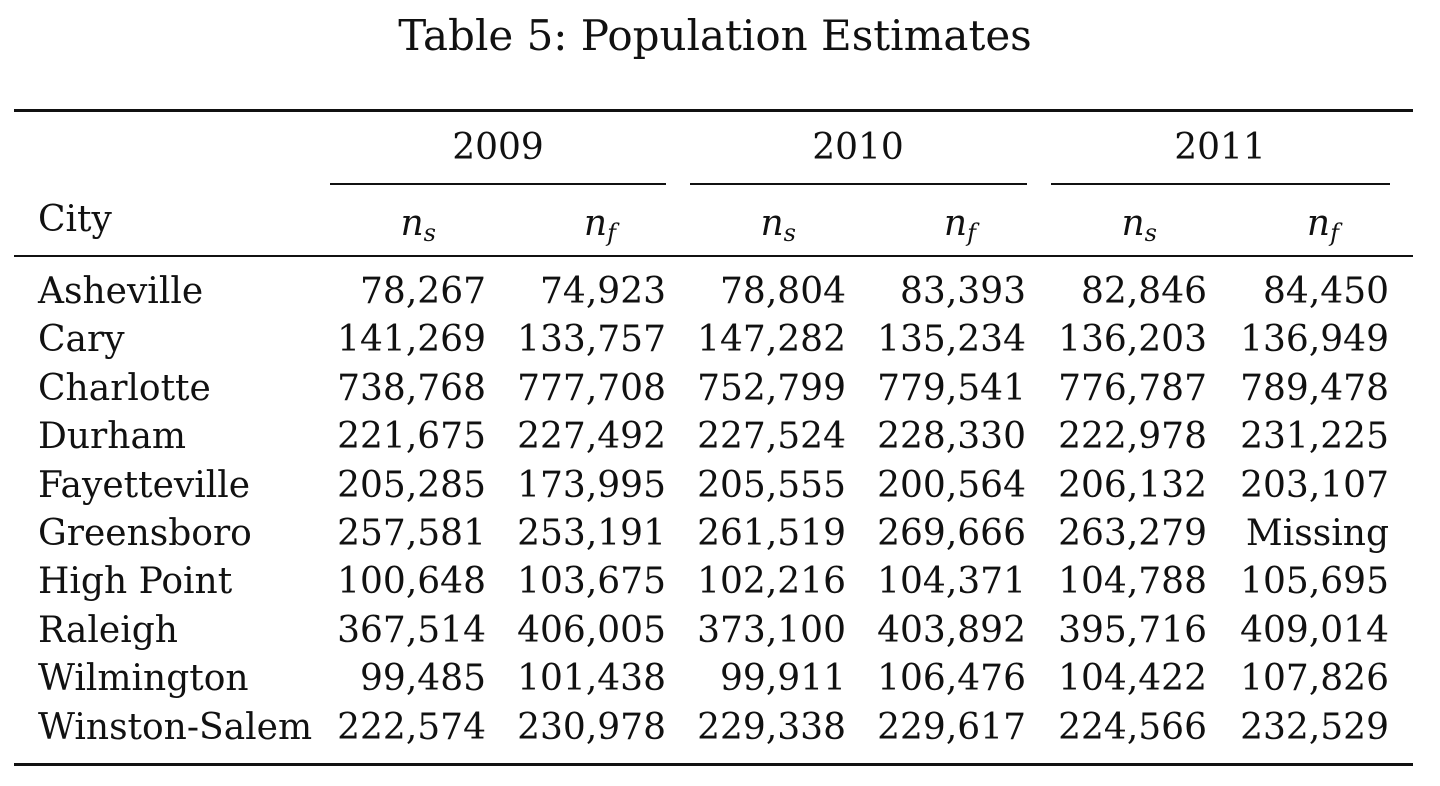  I want to click on value-cell: 227,492, so click(591, 437).